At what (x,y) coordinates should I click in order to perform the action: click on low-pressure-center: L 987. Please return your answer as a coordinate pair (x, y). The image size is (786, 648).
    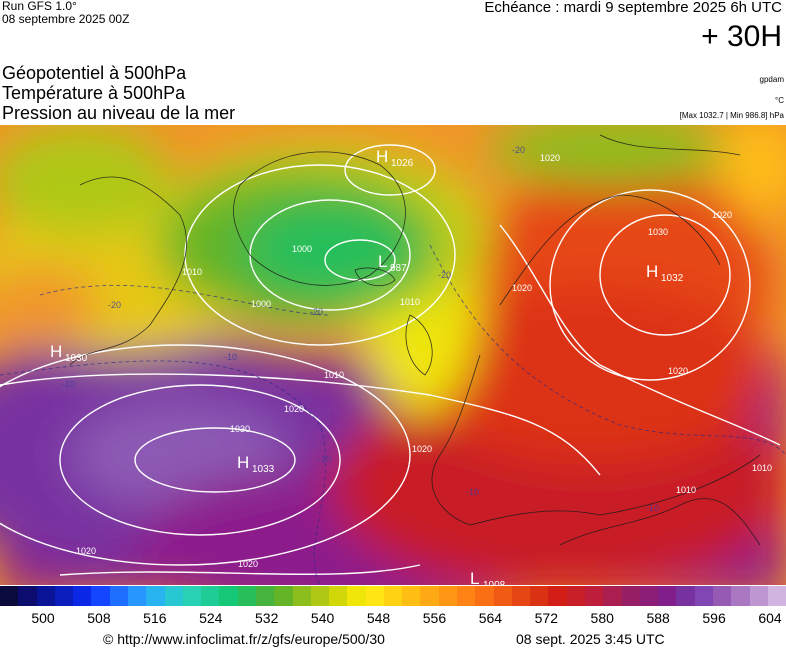
    Looking at the image, I should click on (392, 263).